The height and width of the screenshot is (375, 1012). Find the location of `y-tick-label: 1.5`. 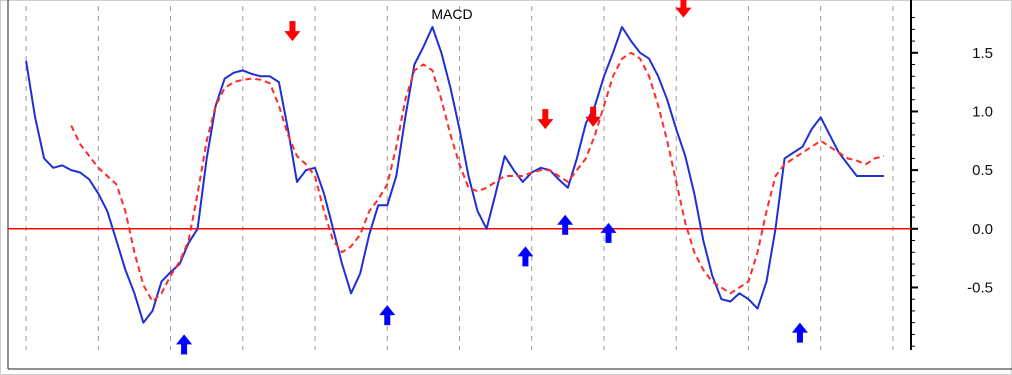

y-tick-label: 1.5 is located at coordinates (982, 53).